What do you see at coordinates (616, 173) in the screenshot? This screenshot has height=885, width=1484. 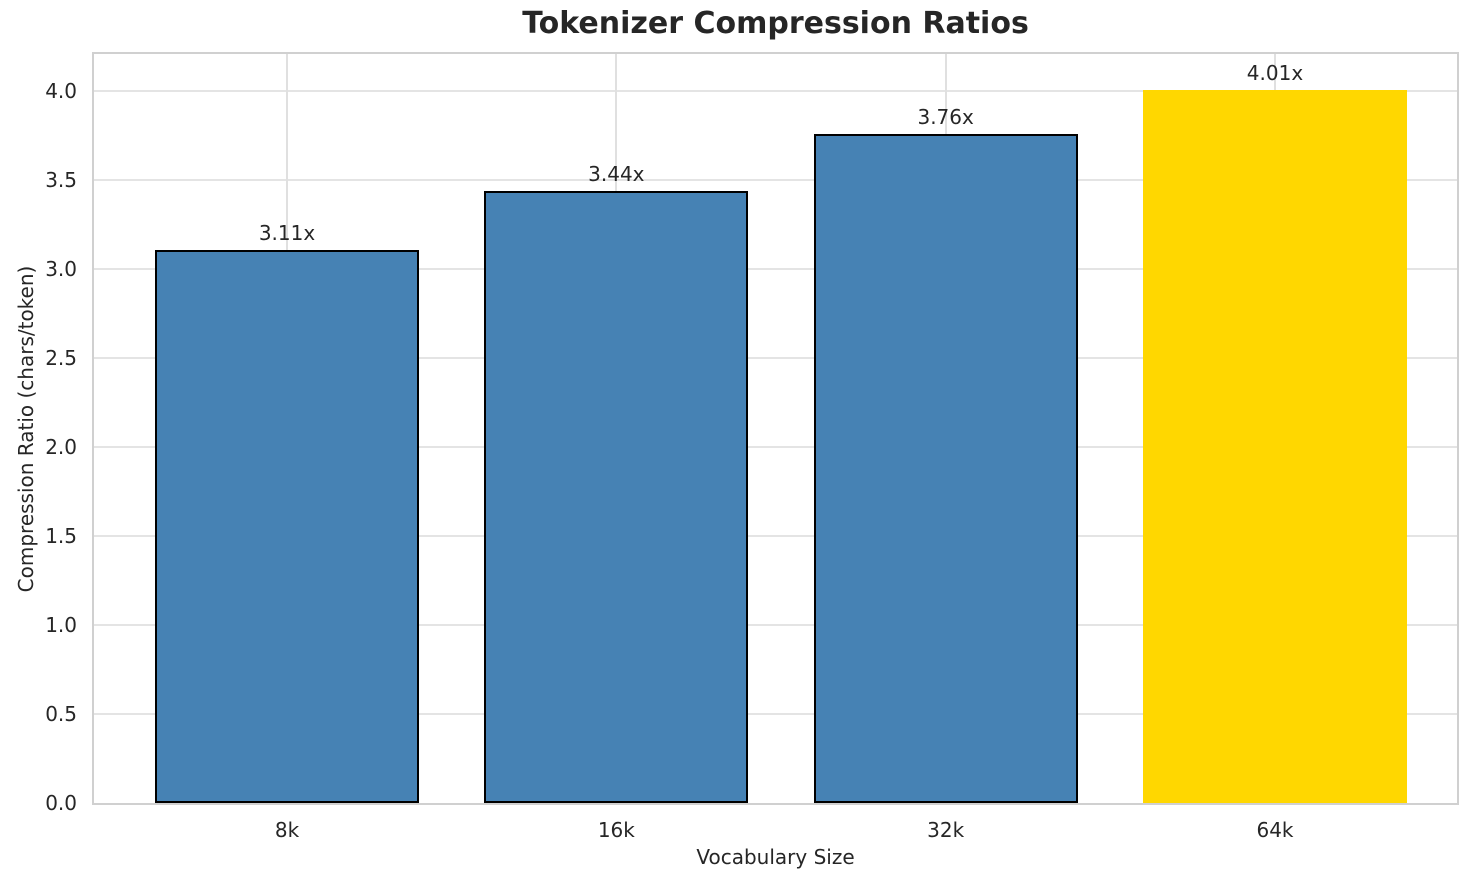 I see `bar-value-label: 3.44x` at bounding box center [616, 173].